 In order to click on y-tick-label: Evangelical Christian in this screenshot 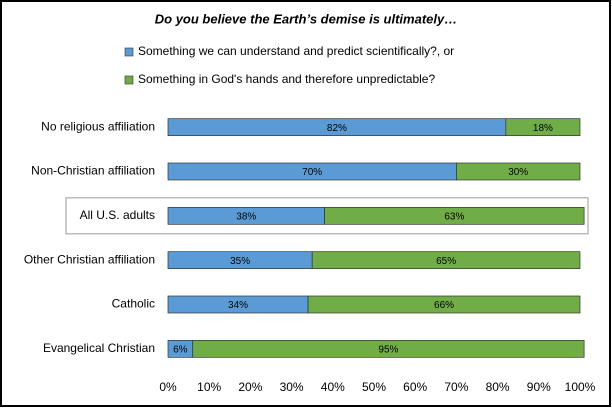, I will do `click(99, 348)`.